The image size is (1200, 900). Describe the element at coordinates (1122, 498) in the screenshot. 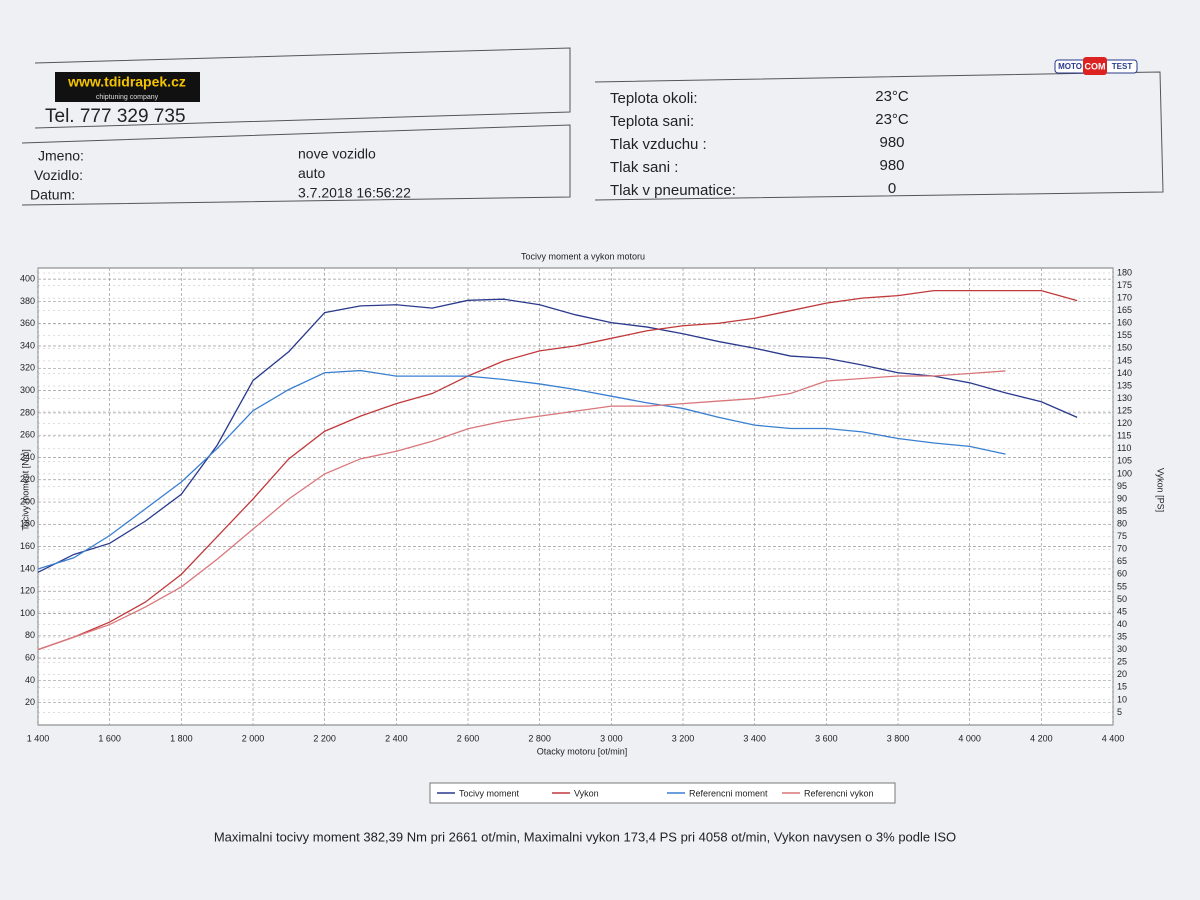

I see `y2-tick-label: 90` at that location.